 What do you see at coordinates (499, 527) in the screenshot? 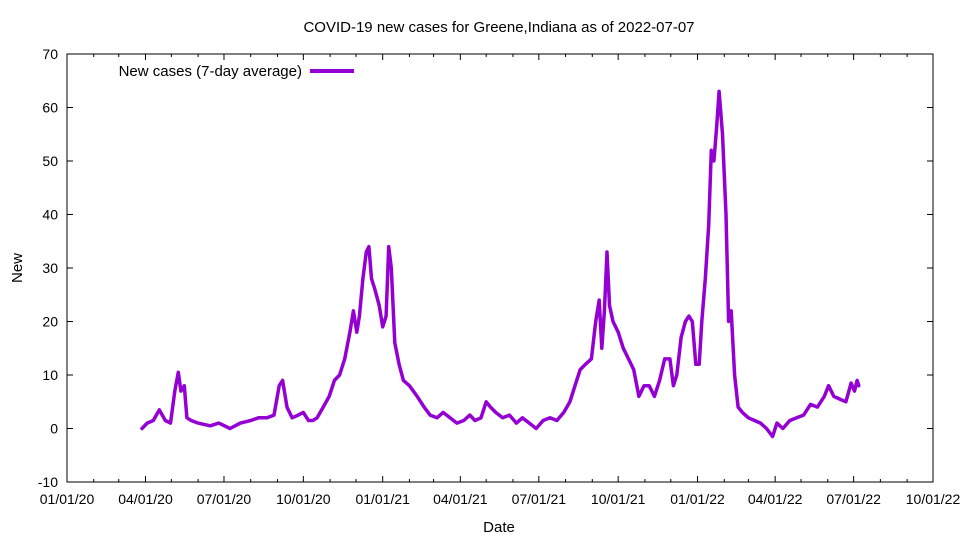
I see `x-axis-title: Date` at bounding box center [499, 527].